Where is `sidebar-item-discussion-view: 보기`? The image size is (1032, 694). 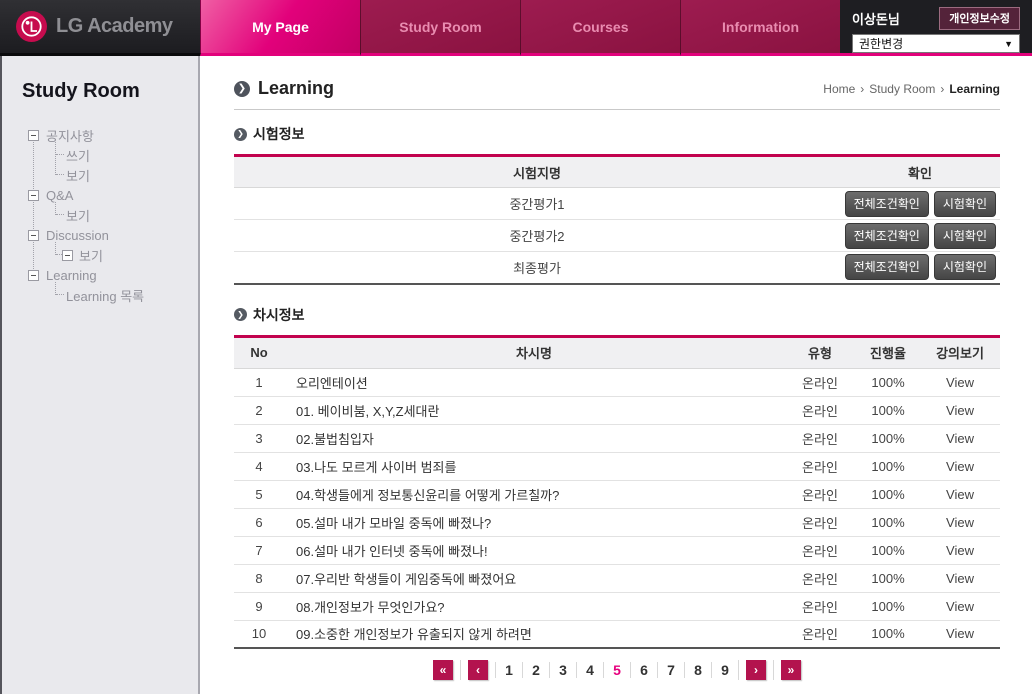 sidebar-item-discussion-view: 보기 is located at coordinates (120, 255).